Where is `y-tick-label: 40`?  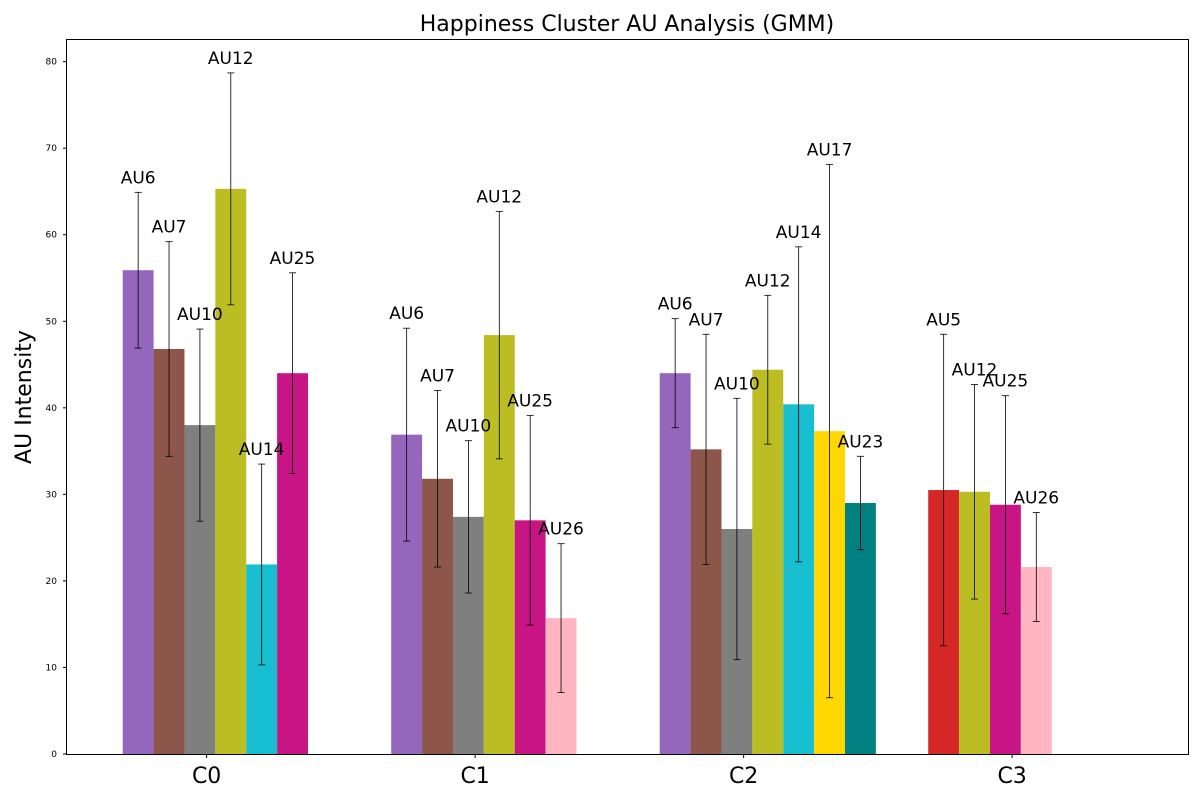 y-tick-label: 40 is located at coordinates (52, 409).